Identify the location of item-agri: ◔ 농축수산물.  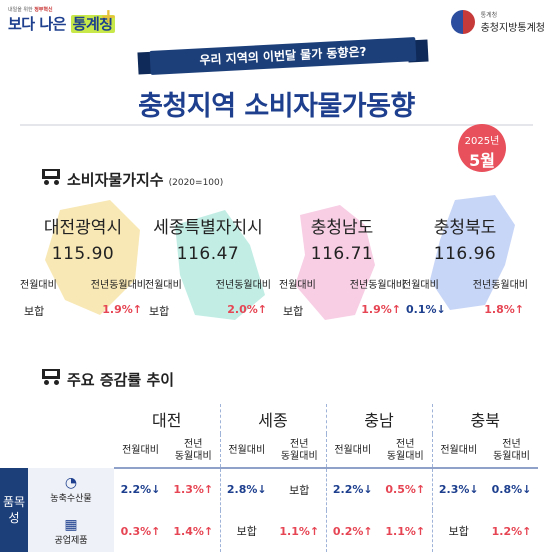
(71, 489).